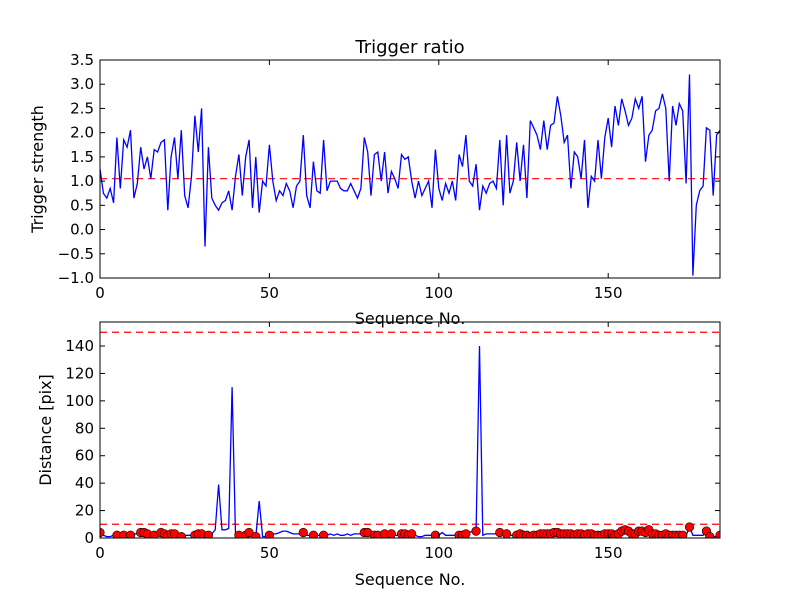 The image size is (800, 600). I want to click on y-tick-label: 100, so click(79, 401).